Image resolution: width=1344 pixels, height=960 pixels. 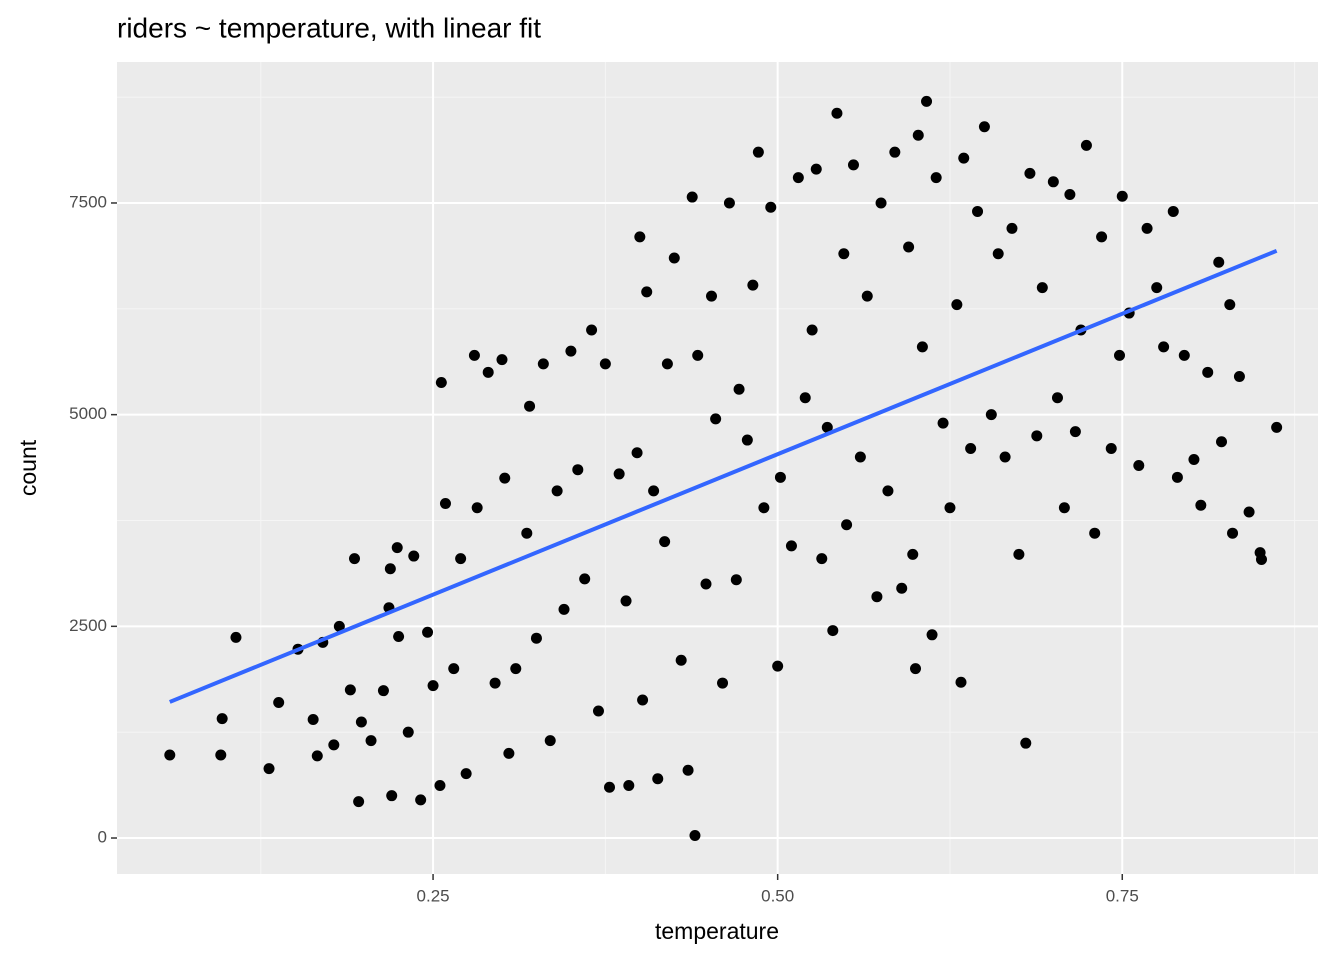 I want to click on y-tick-label: 0, so click(x=102, y=836).